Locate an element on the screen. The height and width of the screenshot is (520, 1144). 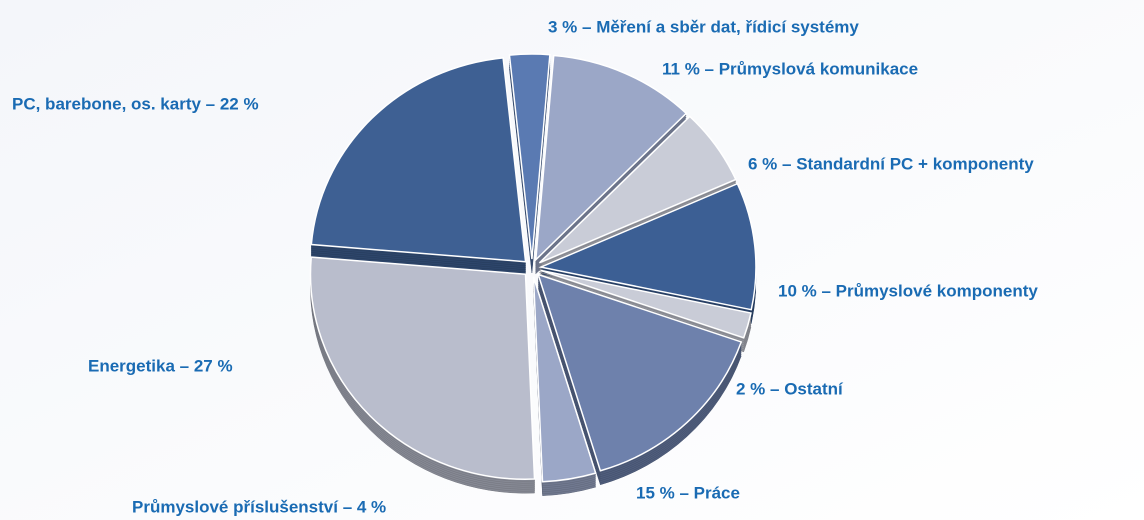
slice-label: 2 % – Ostatní is located at coordinates (790, 388).